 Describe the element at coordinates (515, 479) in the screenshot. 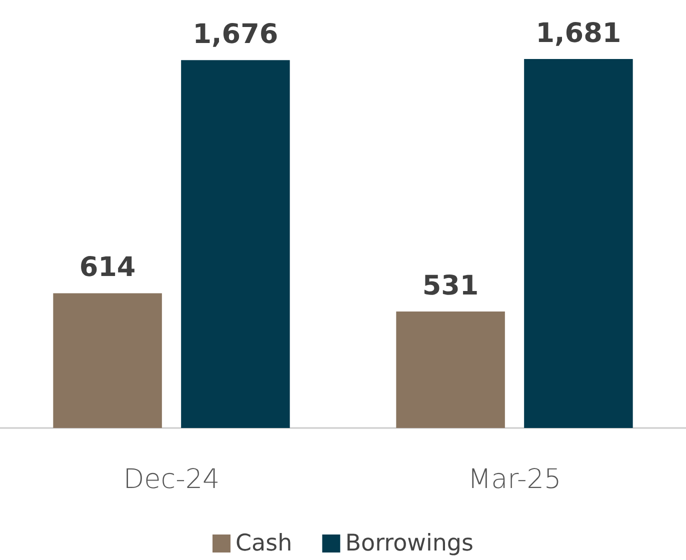

I see `x-tick-label: Mar-25` at that location.